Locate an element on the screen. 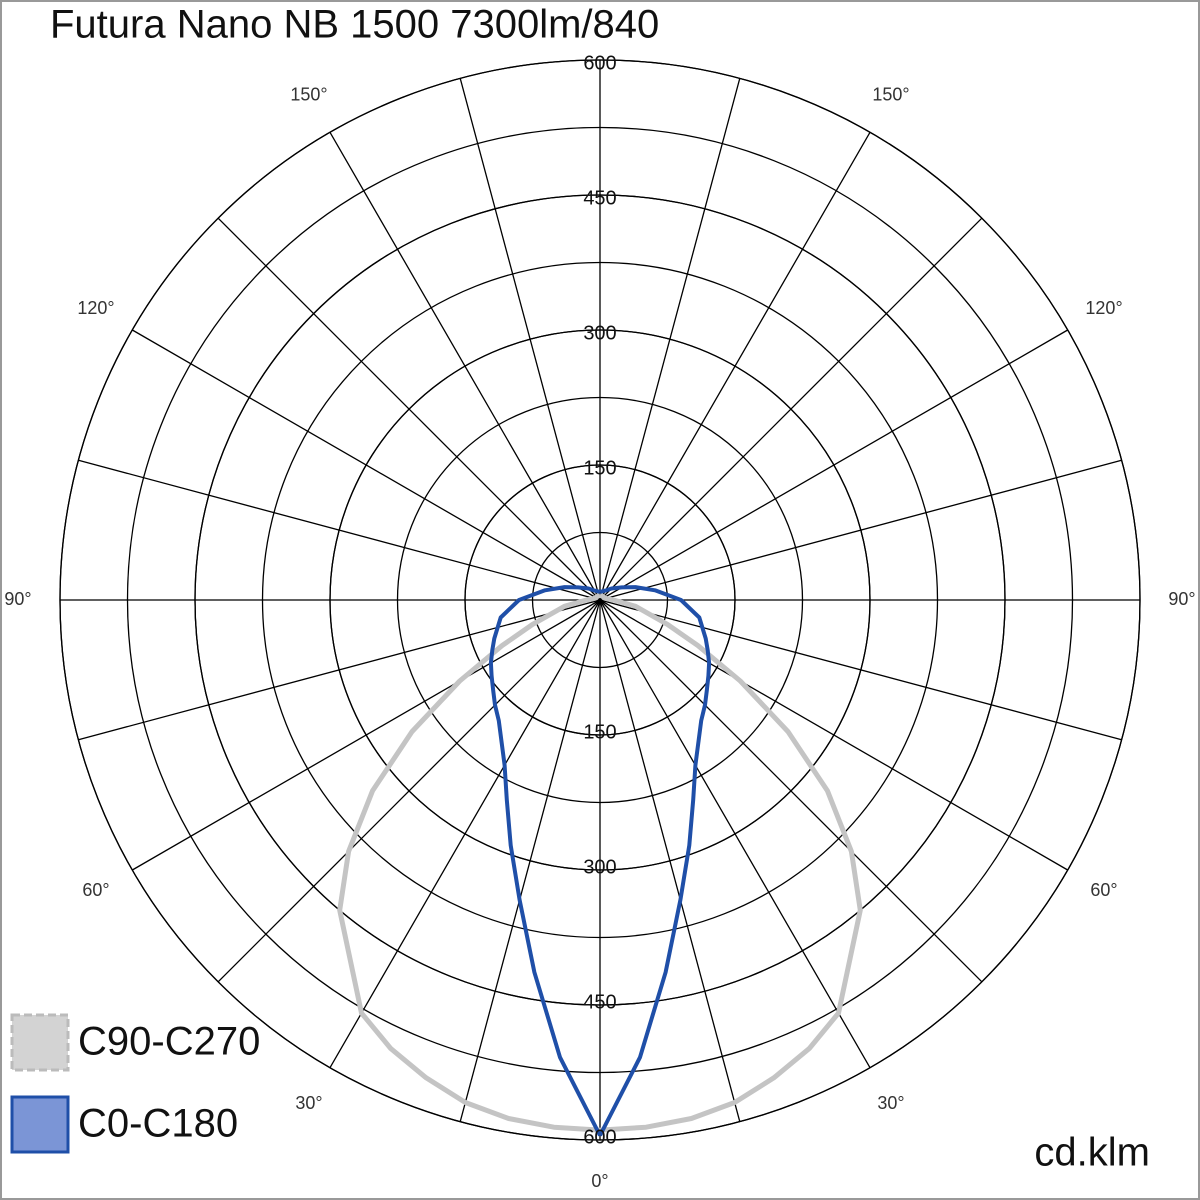 The height and width of the screenshot is (1200, 1200). angle-tick-label: 0° is located at coordinates (599, 1181).